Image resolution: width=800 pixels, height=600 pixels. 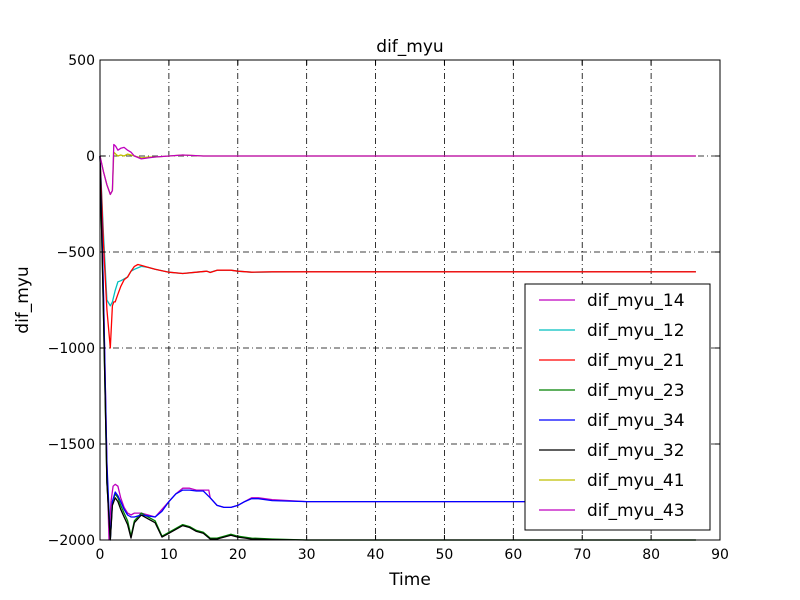 What do you see at coordinates (71, 349) in the screenshot?
I see `y-tick-label: −1000` at bounding box center [71, 349].